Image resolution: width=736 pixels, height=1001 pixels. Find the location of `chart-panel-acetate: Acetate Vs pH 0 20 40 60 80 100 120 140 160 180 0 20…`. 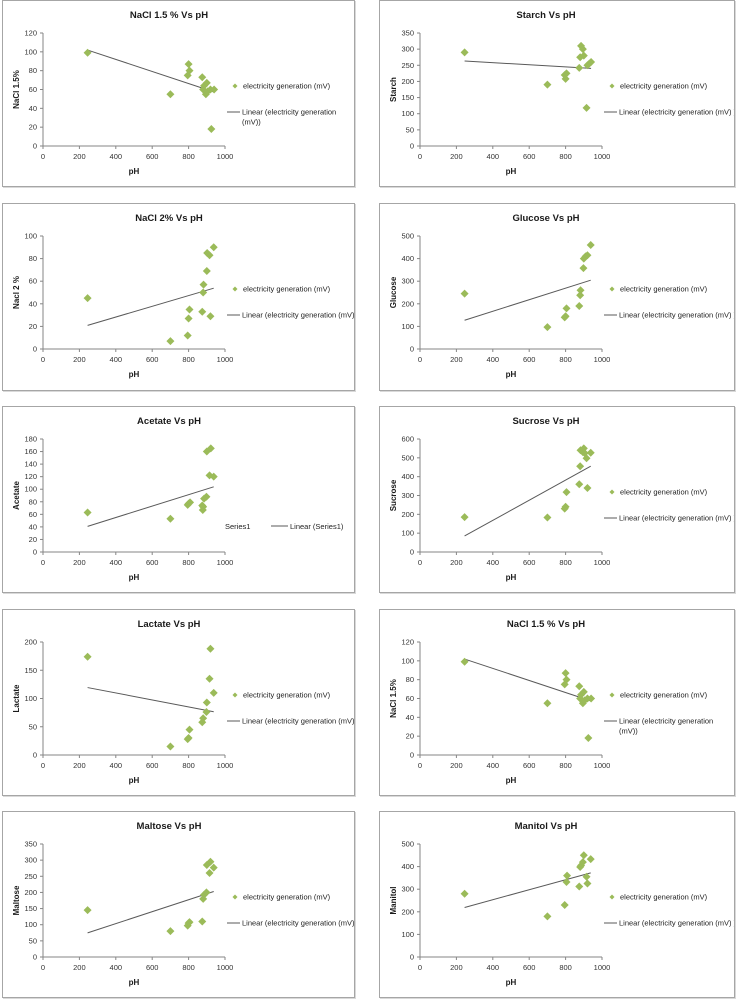

chart-panel-acetate: Acetate Vs pH 0 20 40 60 80 100 120 140 160 180 0 20… is located at coordinates (178, 499).